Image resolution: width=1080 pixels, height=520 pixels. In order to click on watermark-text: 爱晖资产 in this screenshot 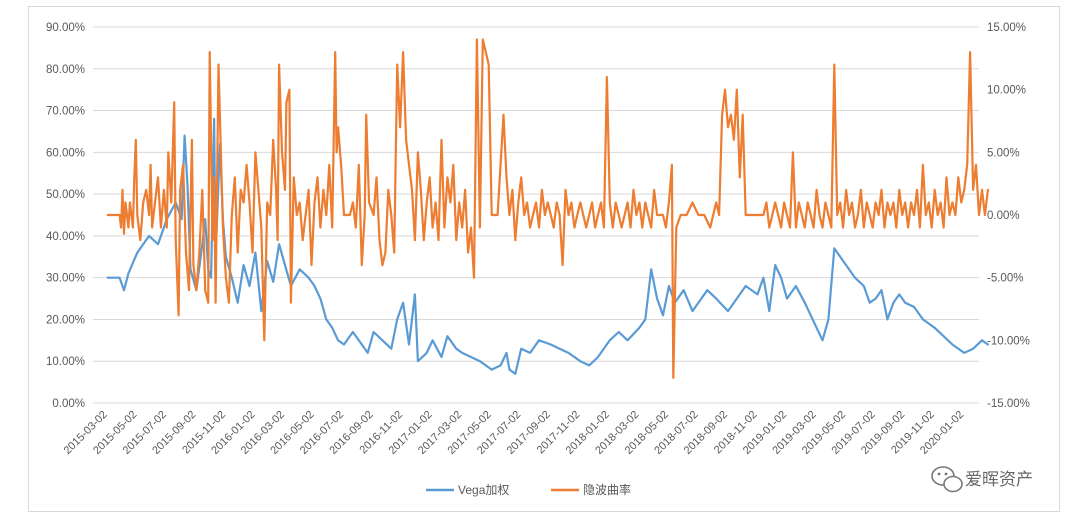, I will do `click(999, 479)`.